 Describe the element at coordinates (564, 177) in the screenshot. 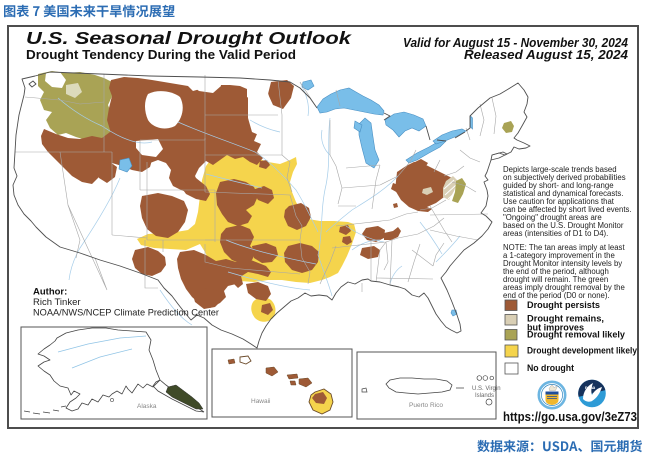

I see `svg-text:on subjectively derived probab: on subjectively derived probabilities` at that location.